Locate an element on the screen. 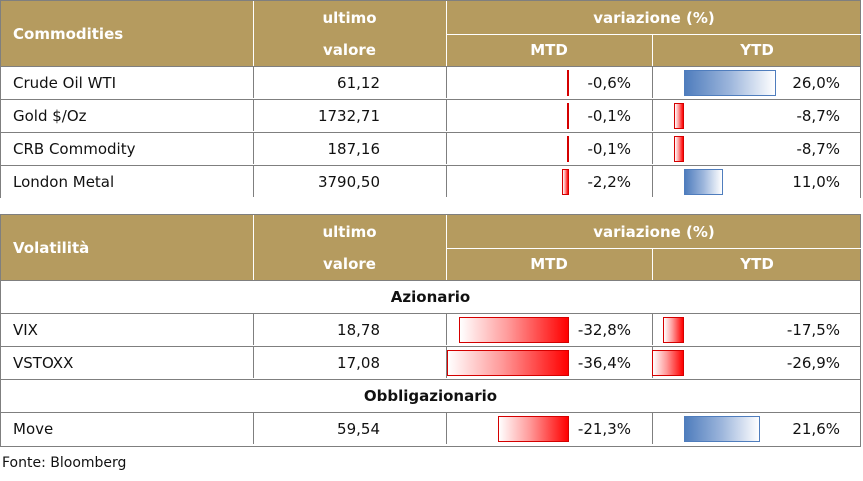 This screenshot has width=863, height=481. last-value: 59,54 is located at coordinates (358, 428).